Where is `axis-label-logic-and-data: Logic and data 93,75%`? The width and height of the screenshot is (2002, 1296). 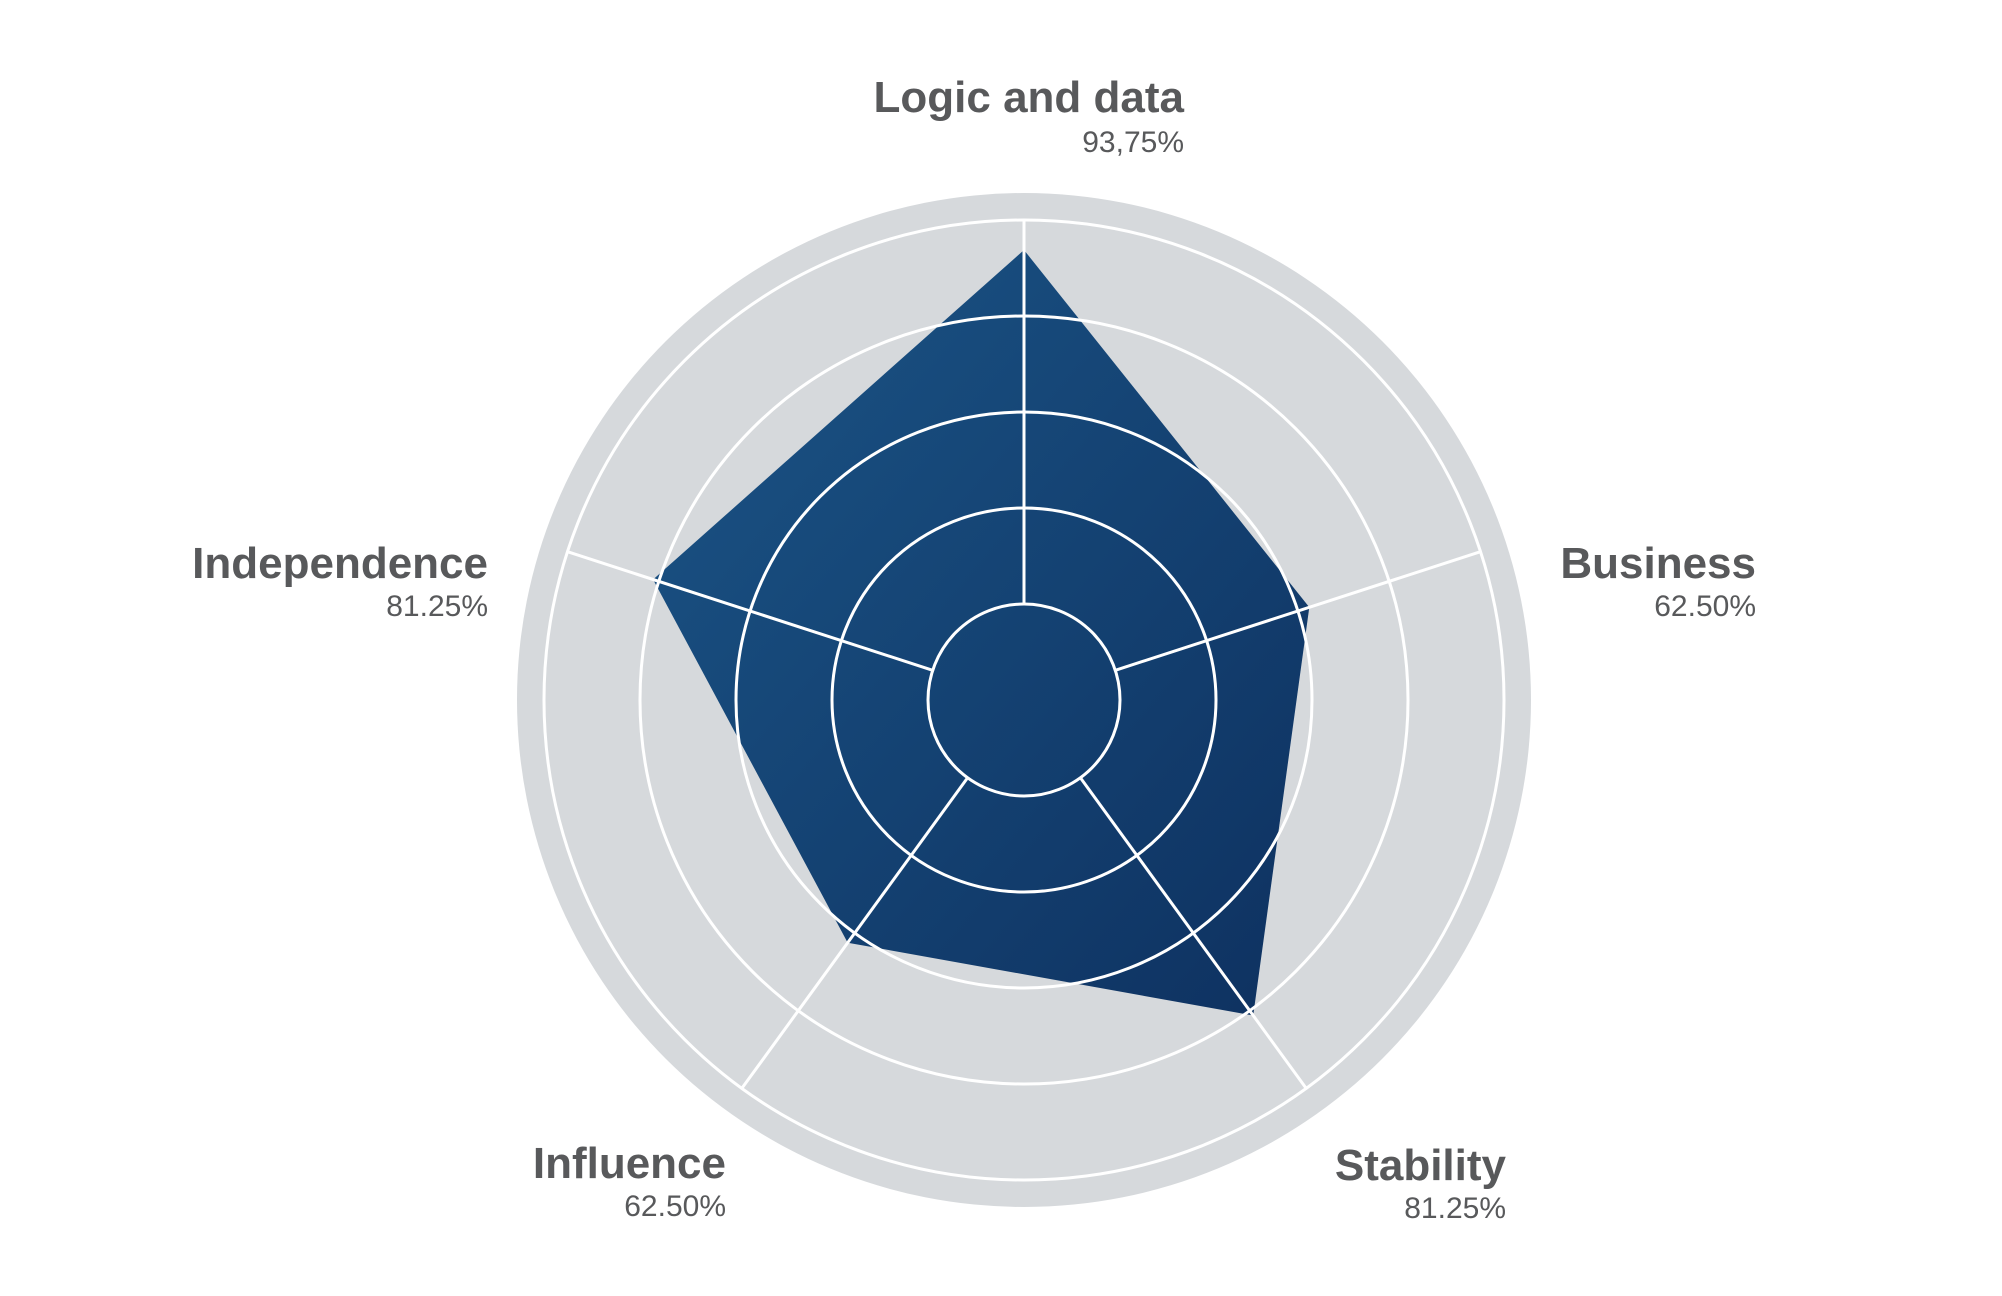 axis-label-logic-and-data: Logic and data 93,75% is located at coordinates (1029, 116).